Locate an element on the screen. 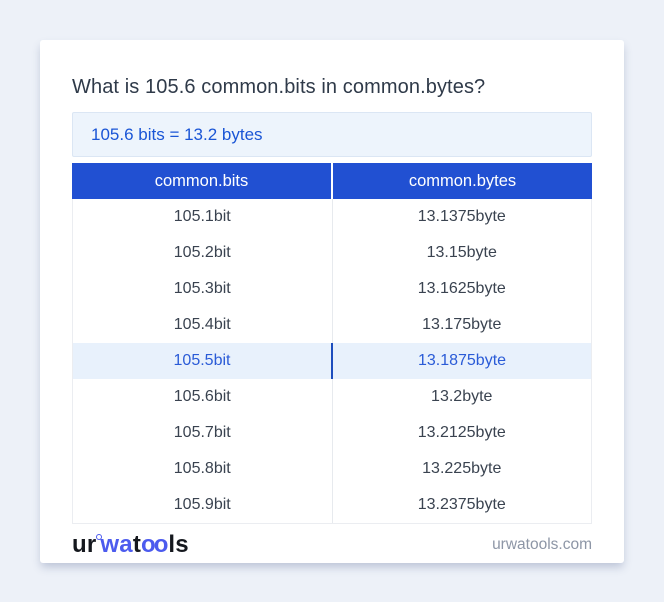 The height and width of the screenshot is (602, 664). bytes-cell: 13.1375byte is located at coordinates (461, 216).